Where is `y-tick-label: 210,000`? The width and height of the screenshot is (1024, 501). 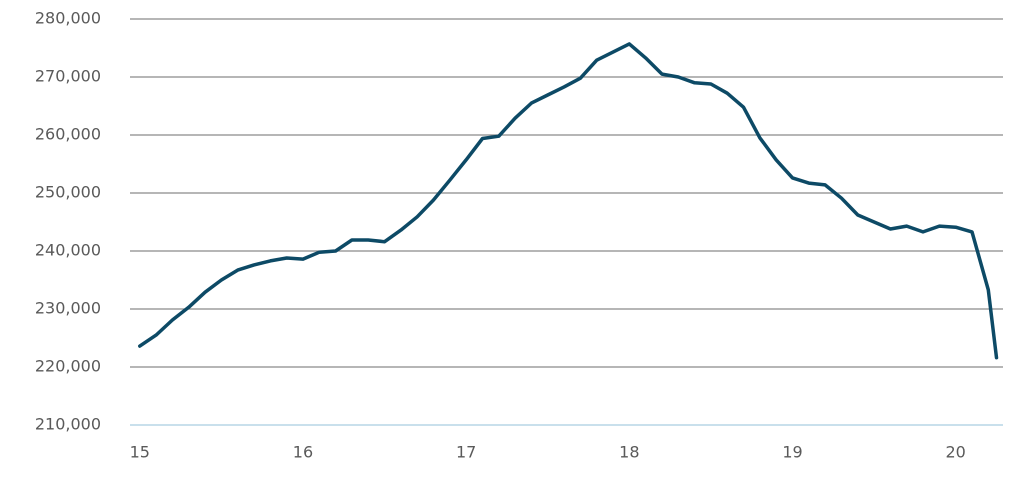
y-tick-label: 210,000 is located at coordinates (68, 424).